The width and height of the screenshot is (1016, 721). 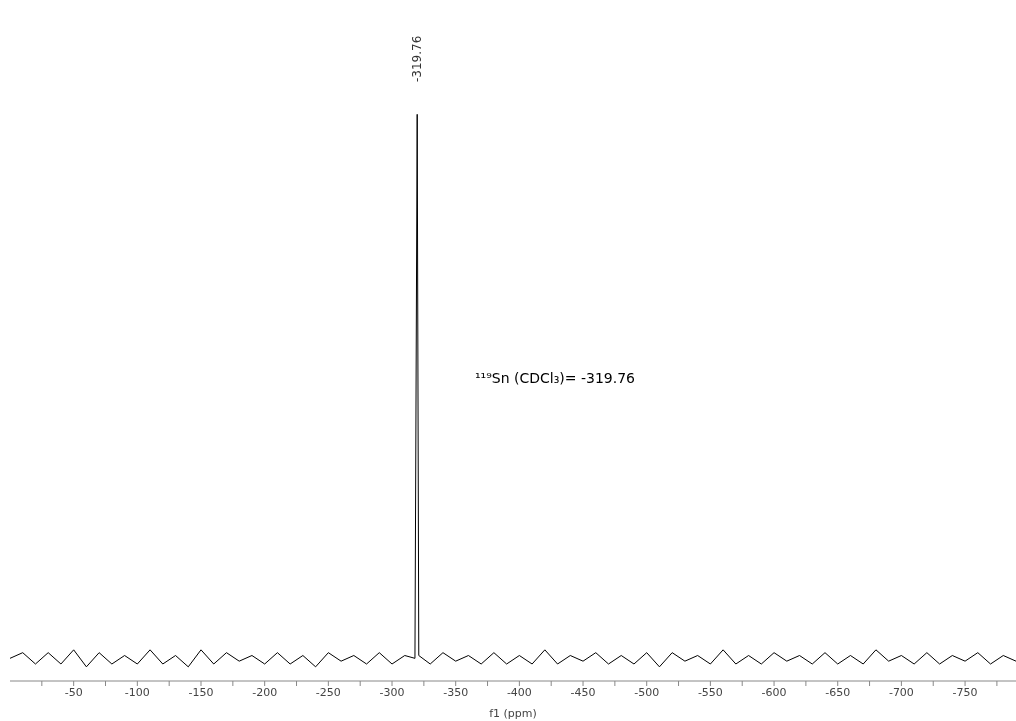 I want to click on x-tick-label: -300, so click(x=392, y=692).